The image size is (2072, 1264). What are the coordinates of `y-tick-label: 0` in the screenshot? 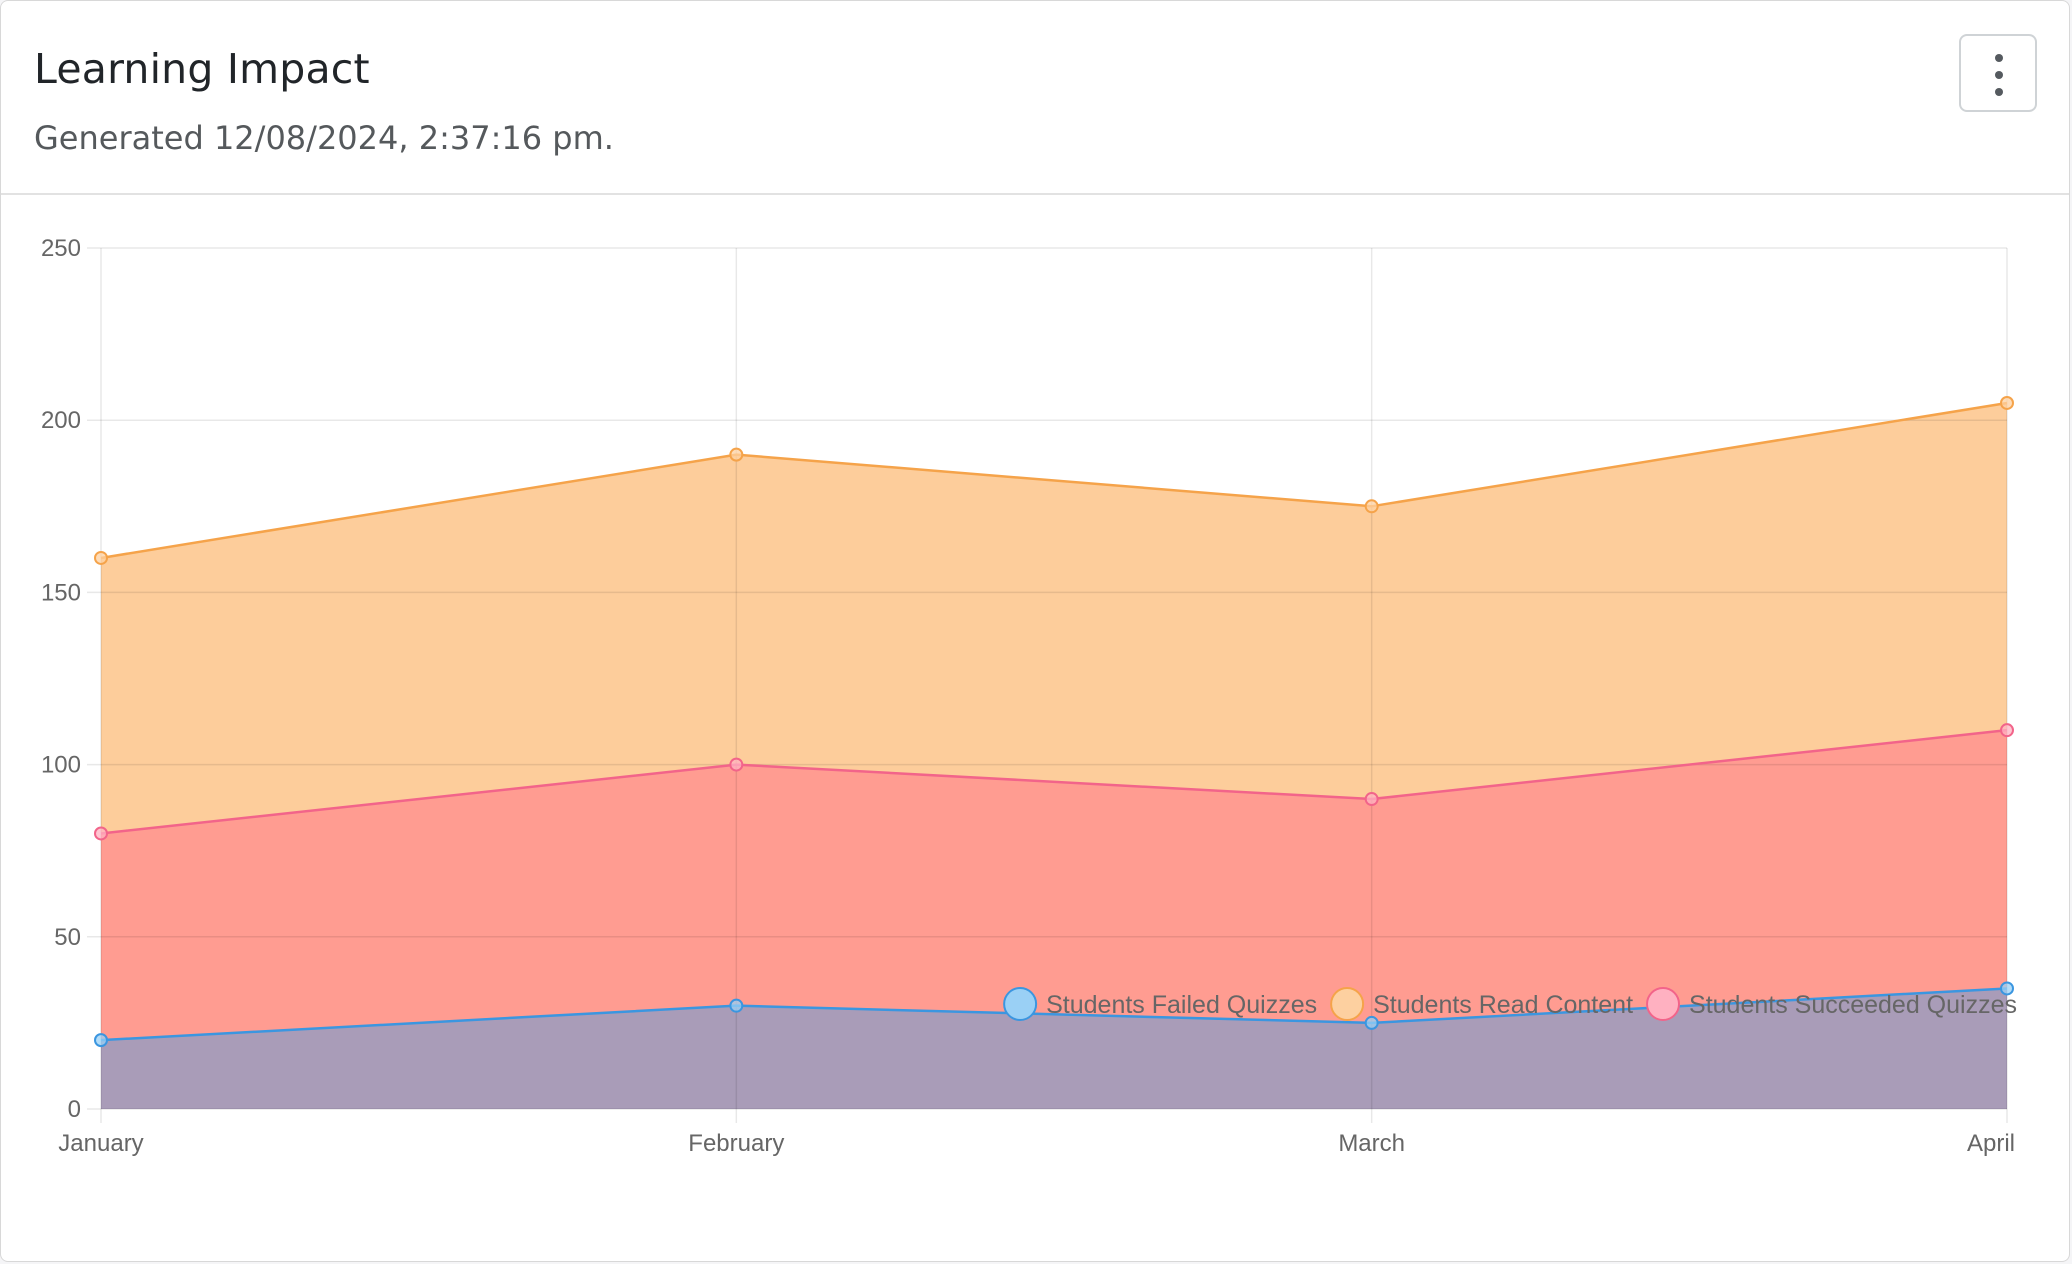 It's located at (74, 1109).